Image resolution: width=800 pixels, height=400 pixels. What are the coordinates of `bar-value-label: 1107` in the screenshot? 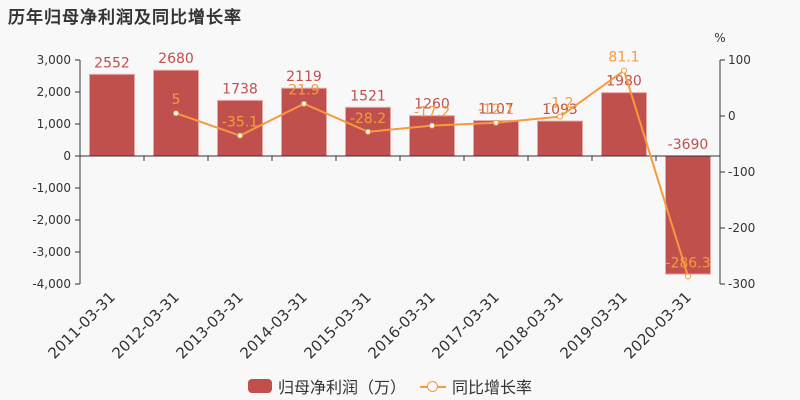 It's located at (496, 110).